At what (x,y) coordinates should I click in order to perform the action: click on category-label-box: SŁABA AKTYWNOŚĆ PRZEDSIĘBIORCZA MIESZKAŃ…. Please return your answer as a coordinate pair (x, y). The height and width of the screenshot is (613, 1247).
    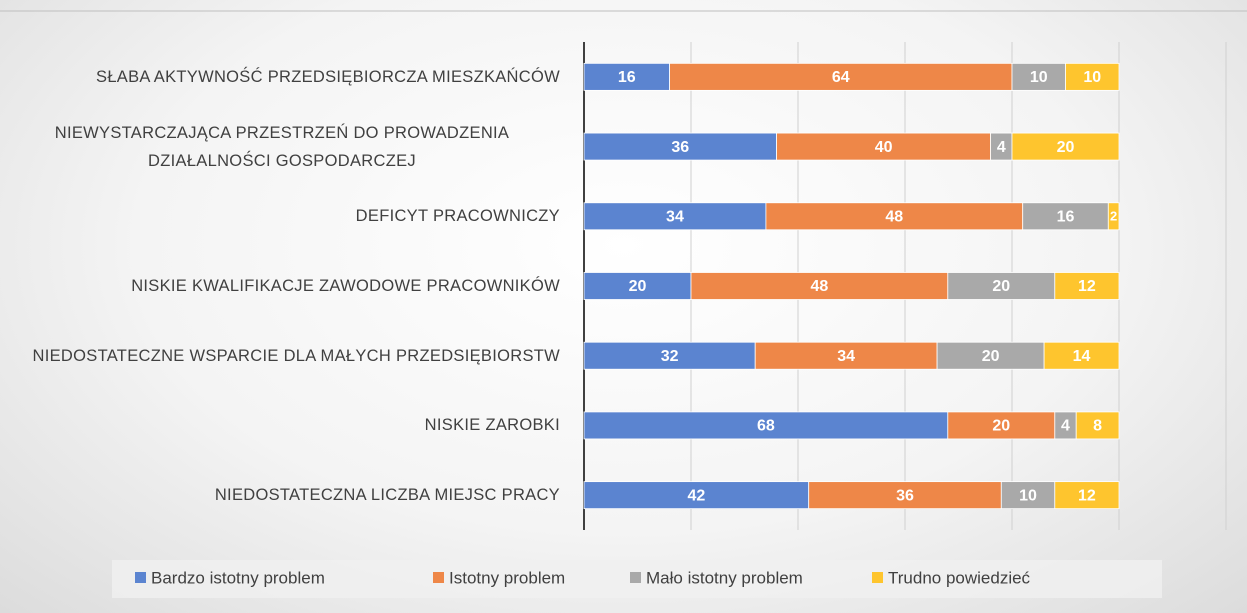
    Looking at the image, I should click on (282, 77).